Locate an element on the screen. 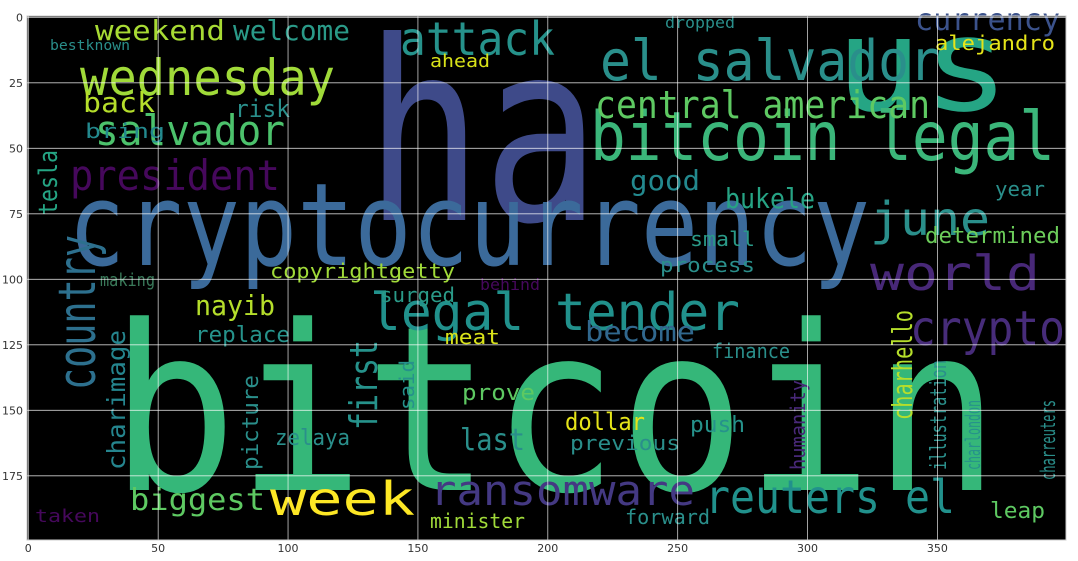  y-tick-label: 175 is located at coordinates (12, 476).